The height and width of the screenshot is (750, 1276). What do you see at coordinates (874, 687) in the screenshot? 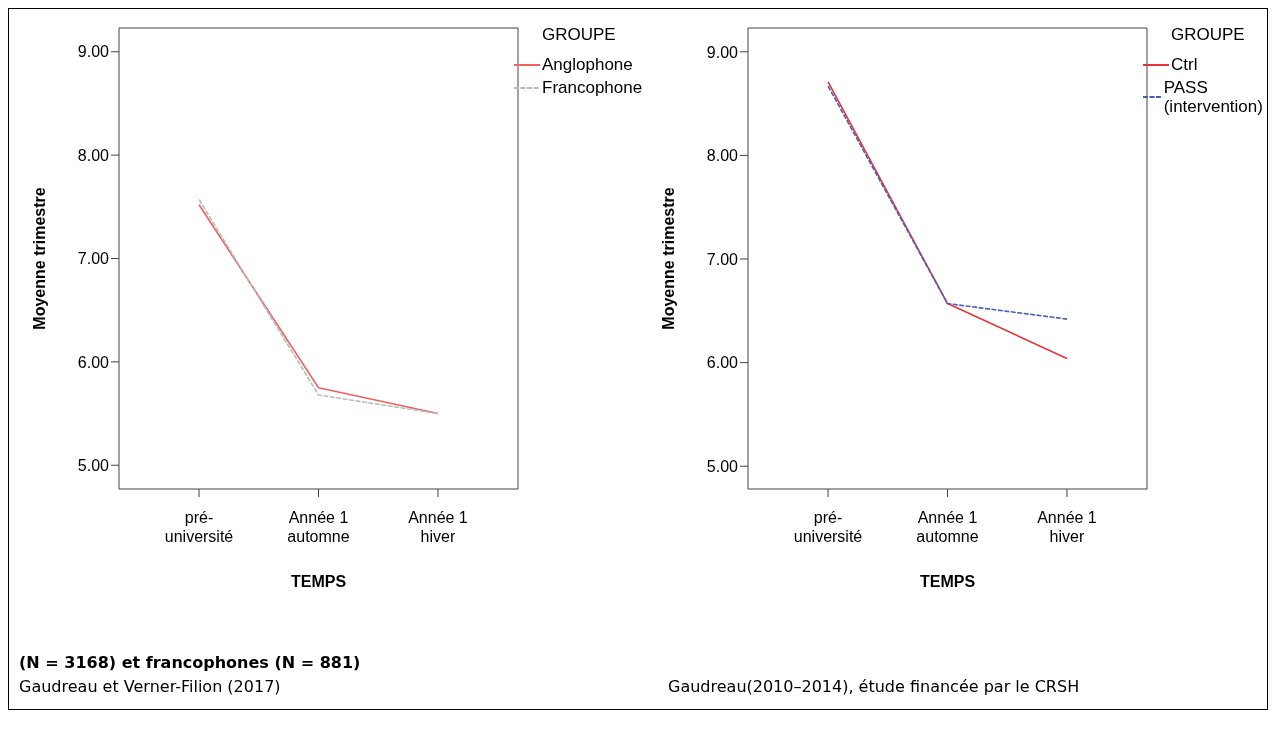
I see `text: Gaudreau(2010–2014), étude financée par le CRSH` at bounding box center [874, 687].